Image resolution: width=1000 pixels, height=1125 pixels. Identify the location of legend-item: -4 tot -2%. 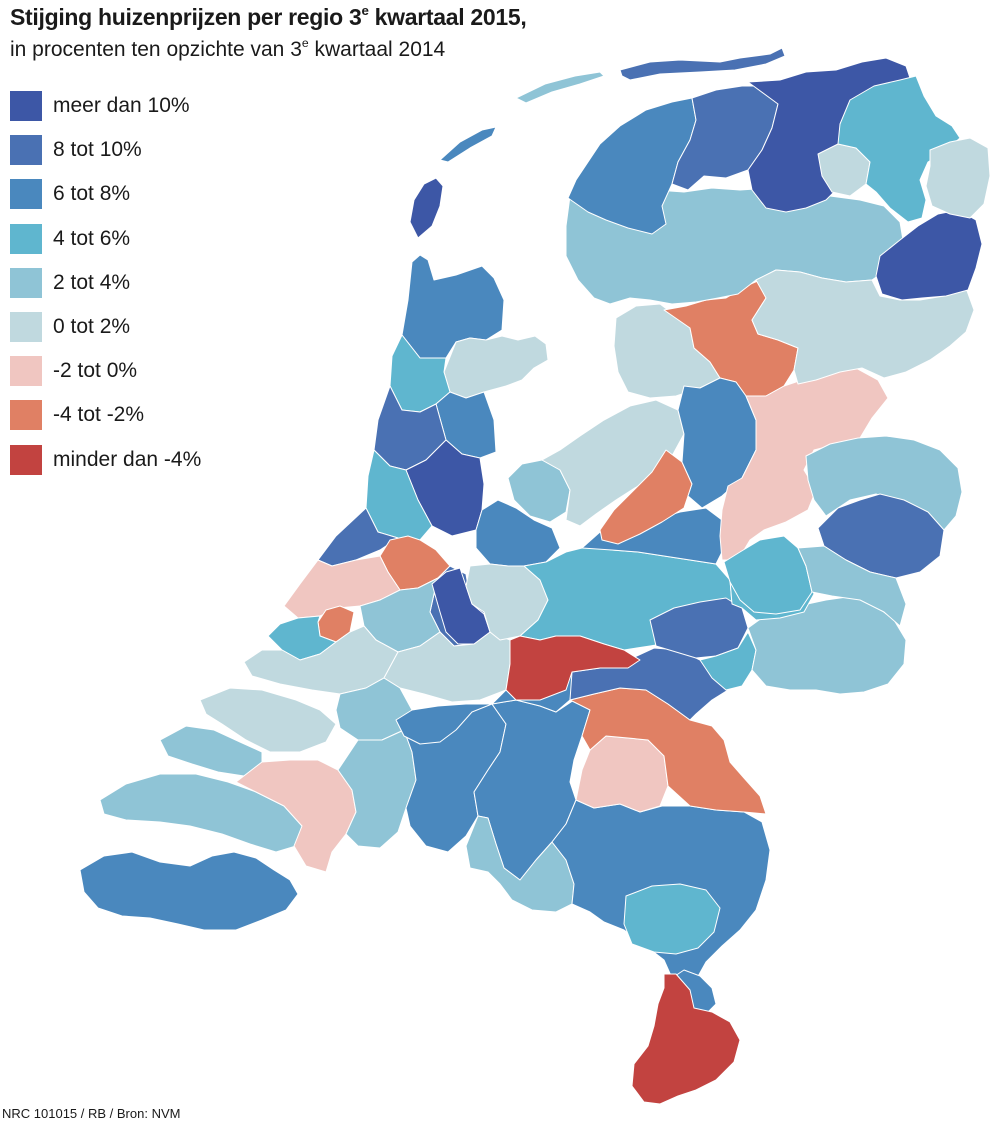
(150, 415).